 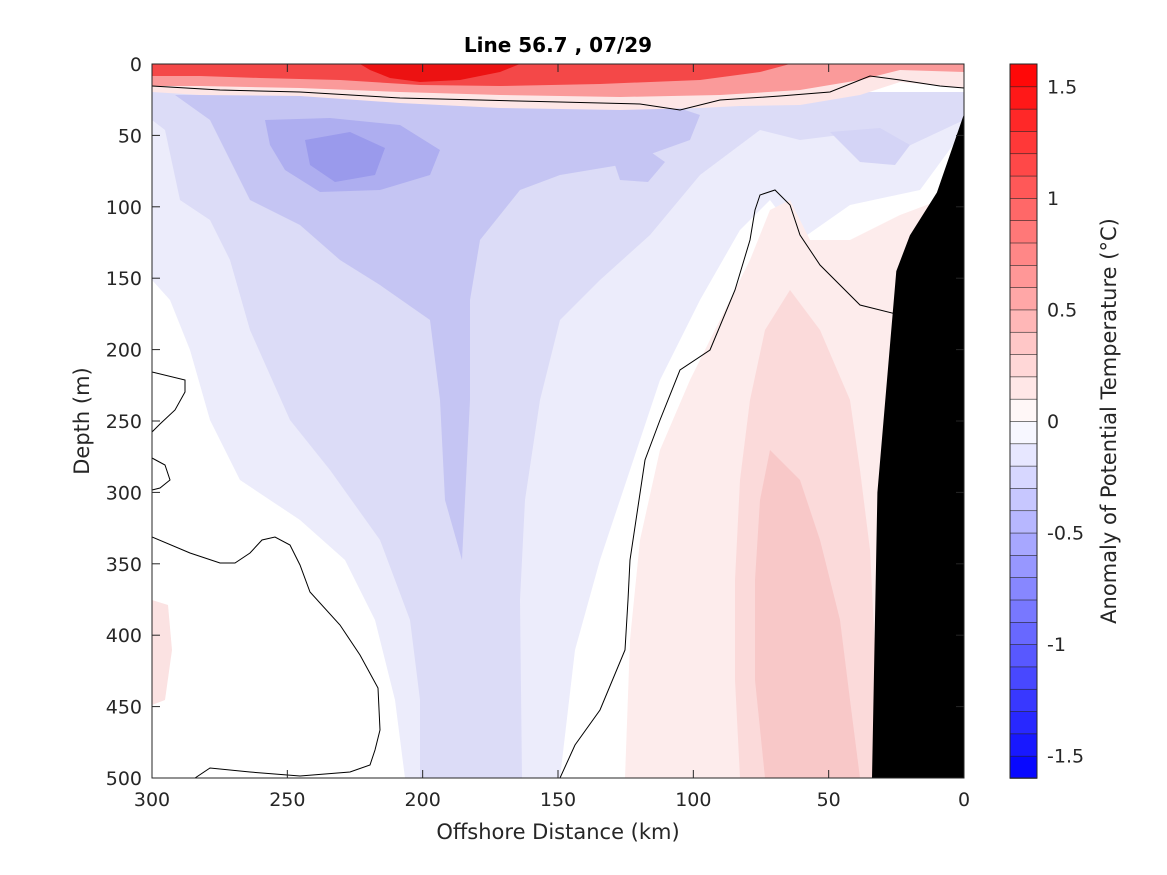 What do you see at coordinates (964, 437) in the screenshot?
I see `x-tick: 0` at bounding box center [964, 437].